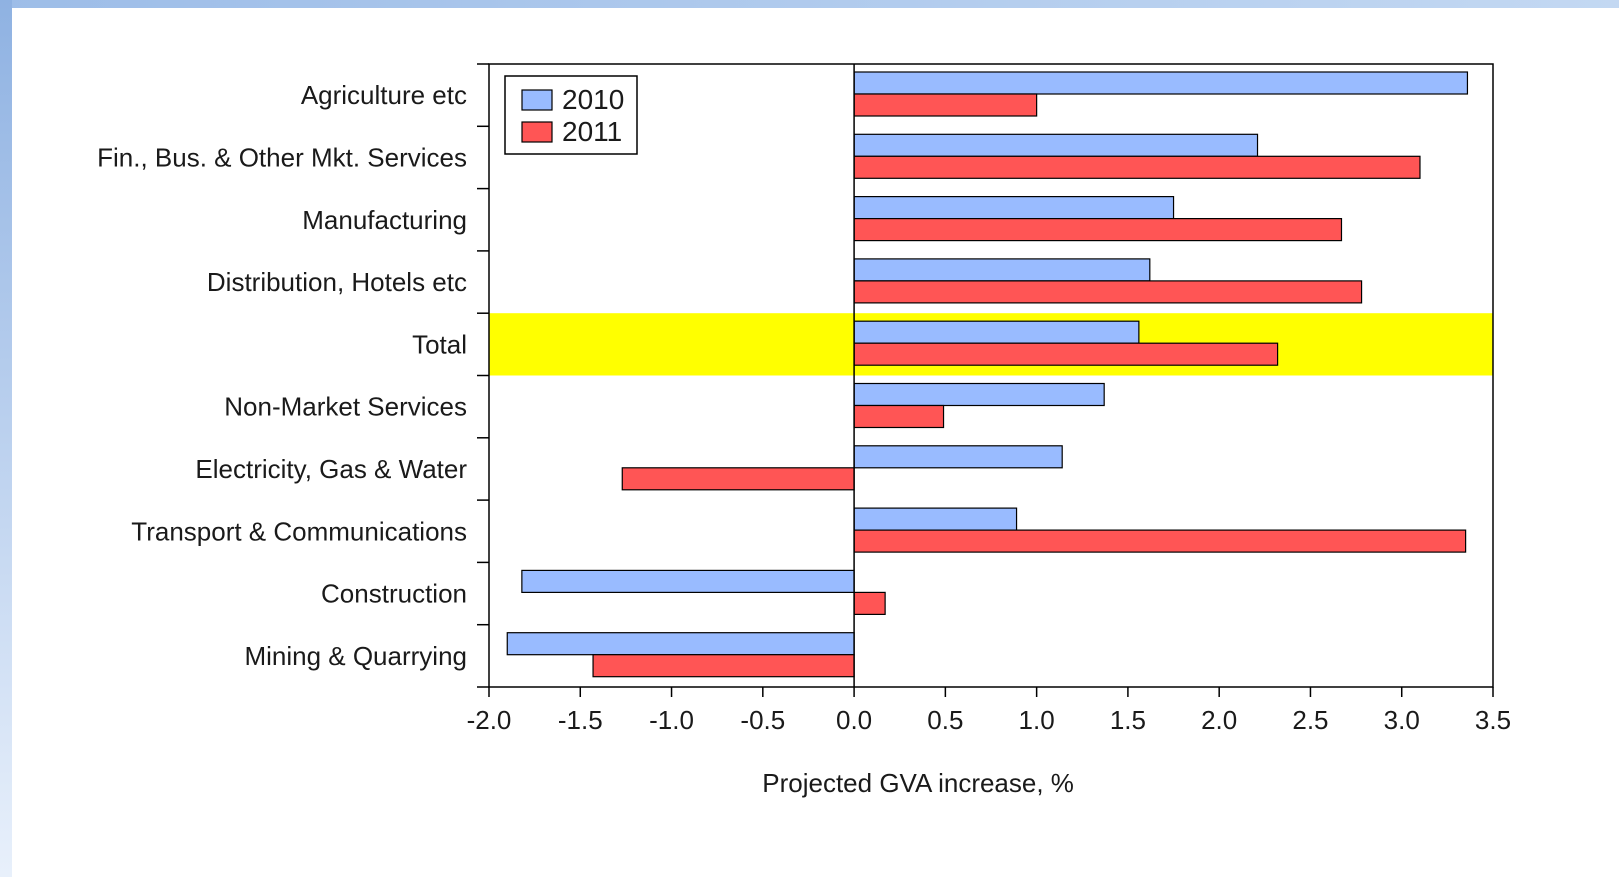 The height and width of the screenshot is (877, 1619). What do you see at coordinates (1310, 720) in the screenshot?
I see `x-tick-label: 2.5` at bounding box center [1310, 720].